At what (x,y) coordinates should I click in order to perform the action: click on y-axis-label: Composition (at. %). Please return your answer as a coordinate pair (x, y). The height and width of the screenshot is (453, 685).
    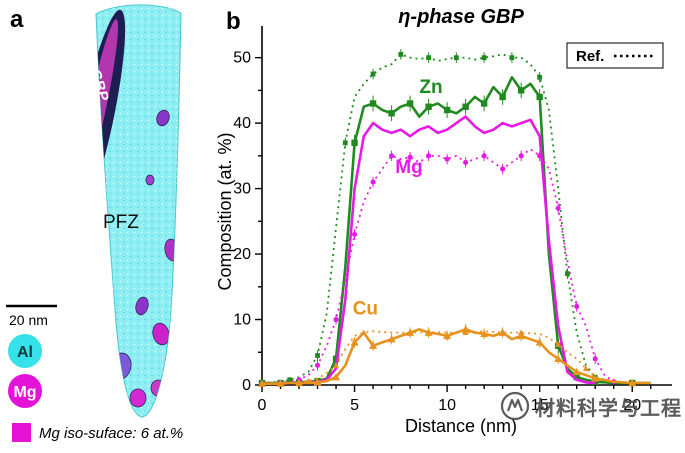
    Looking at the image, I should click on (225, 211).